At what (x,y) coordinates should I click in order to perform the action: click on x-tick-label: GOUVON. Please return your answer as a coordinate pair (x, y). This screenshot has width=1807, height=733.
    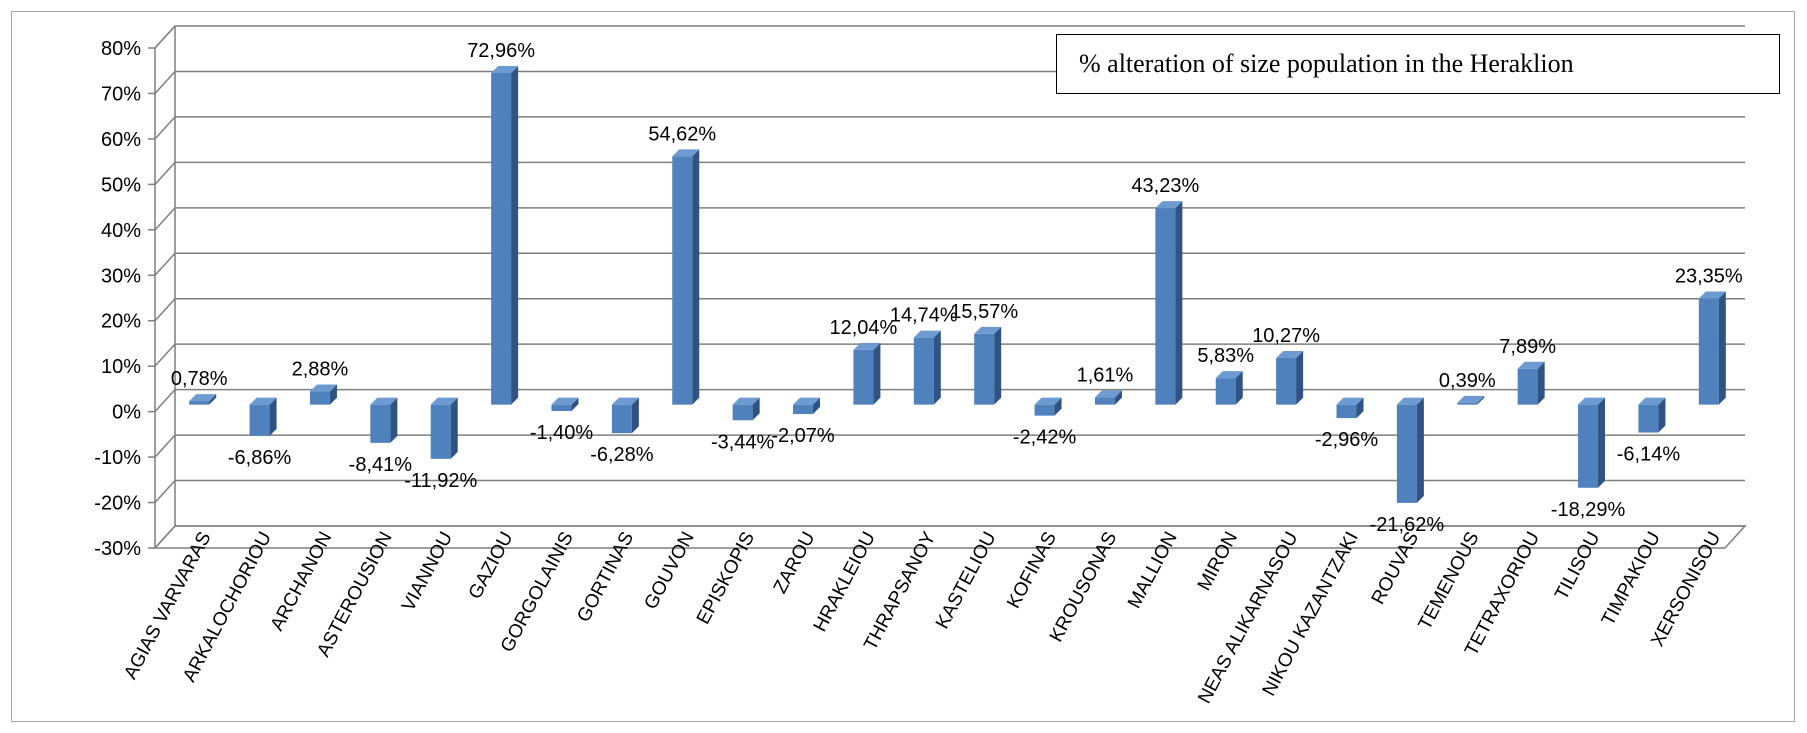
    Looking at the image, I should click on (669, 570).